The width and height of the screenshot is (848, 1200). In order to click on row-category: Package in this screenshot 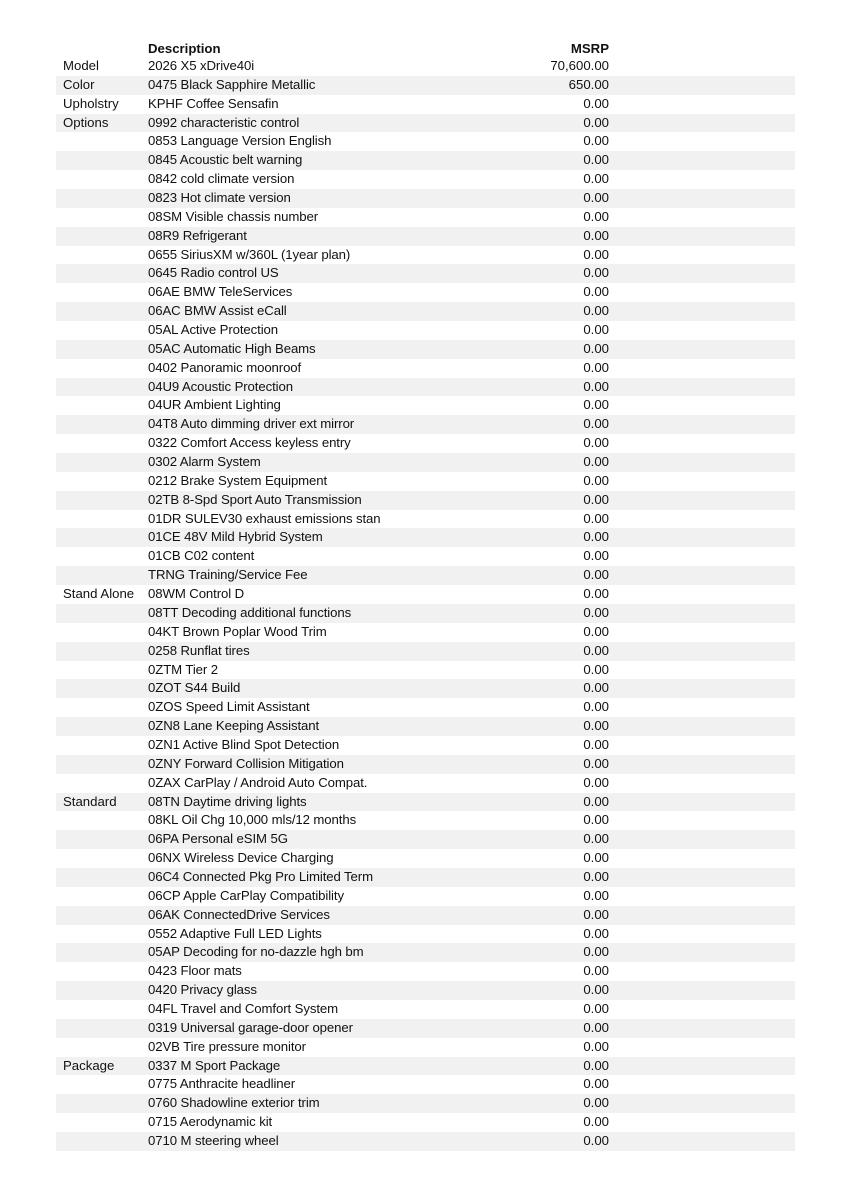, I will do `click(89, 1065)`.